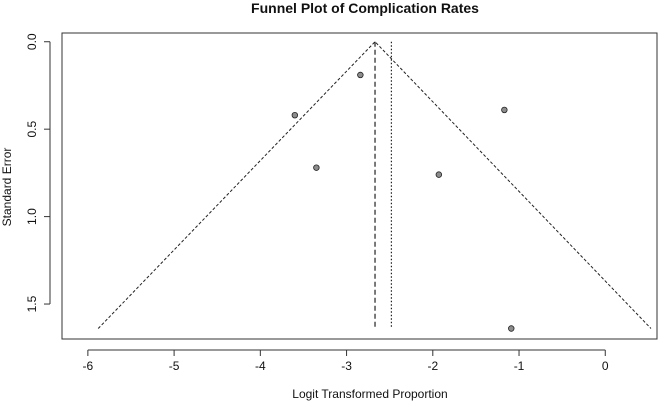 The height and width of the screenshot is (403, 669). What do you see at coordinates (32, 216) in the screenshot?
I see `y-tick-label: 1.0` at bounding box center [32, 216].